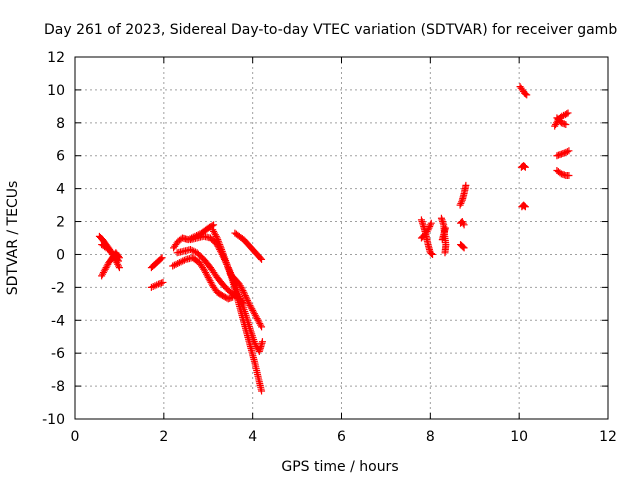  I want to click on y-tick-label: 0, so click(60, 255).